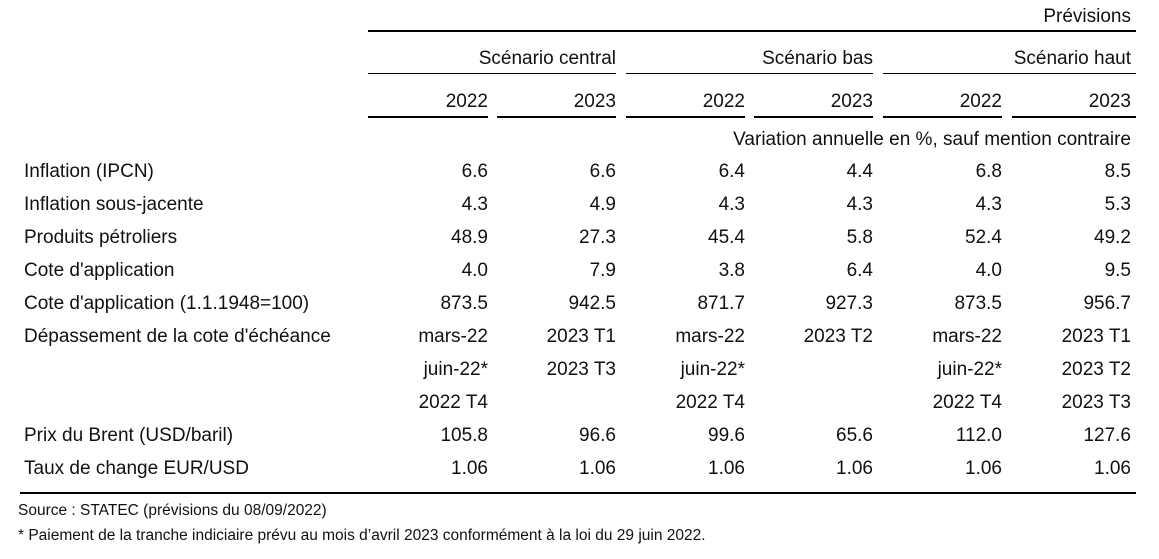  I want to click on scenario-haut-heading: Scénario haut, so click(1072, 58).